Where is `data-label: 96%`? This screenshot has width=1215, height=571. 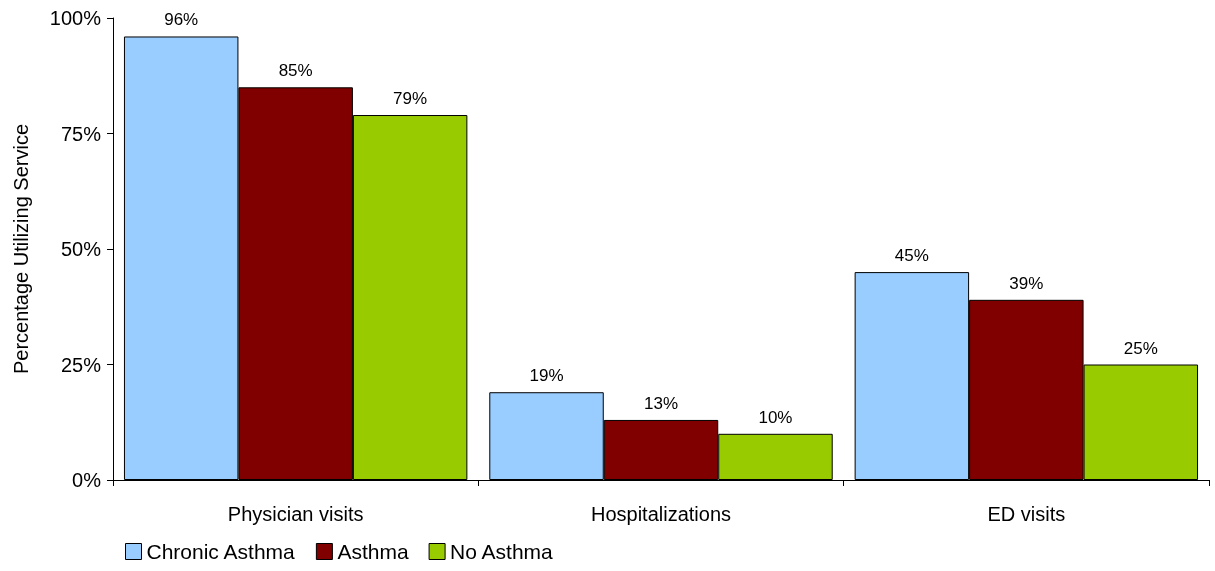 data-label: 96% is located at coordinates (181, 20).